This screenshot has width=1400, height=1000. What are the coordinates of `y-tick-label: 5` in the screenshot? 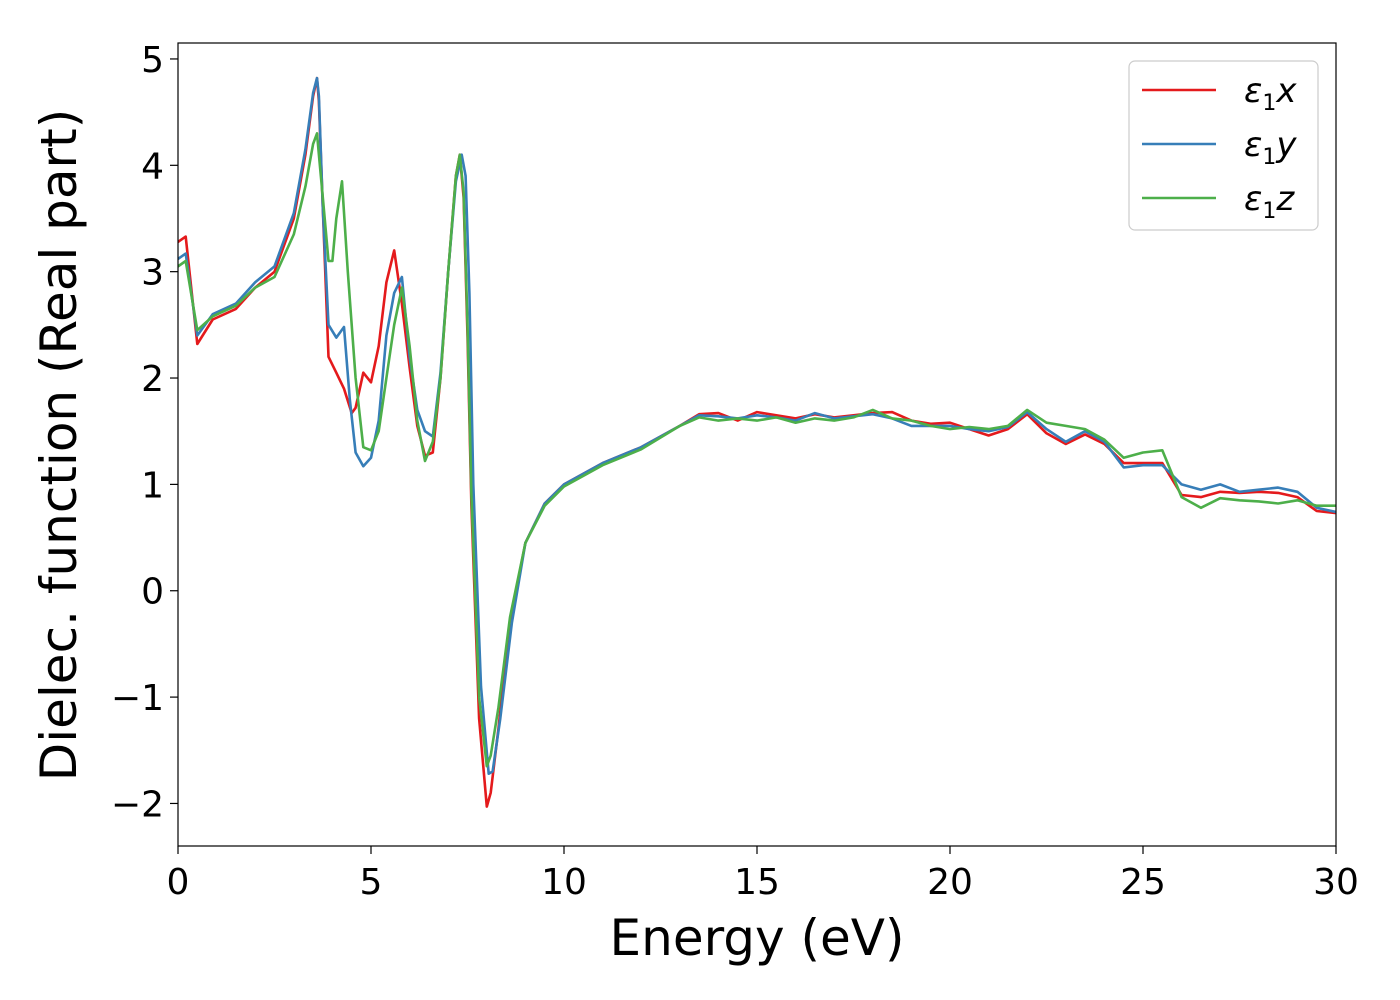 It's located at (152, 60).